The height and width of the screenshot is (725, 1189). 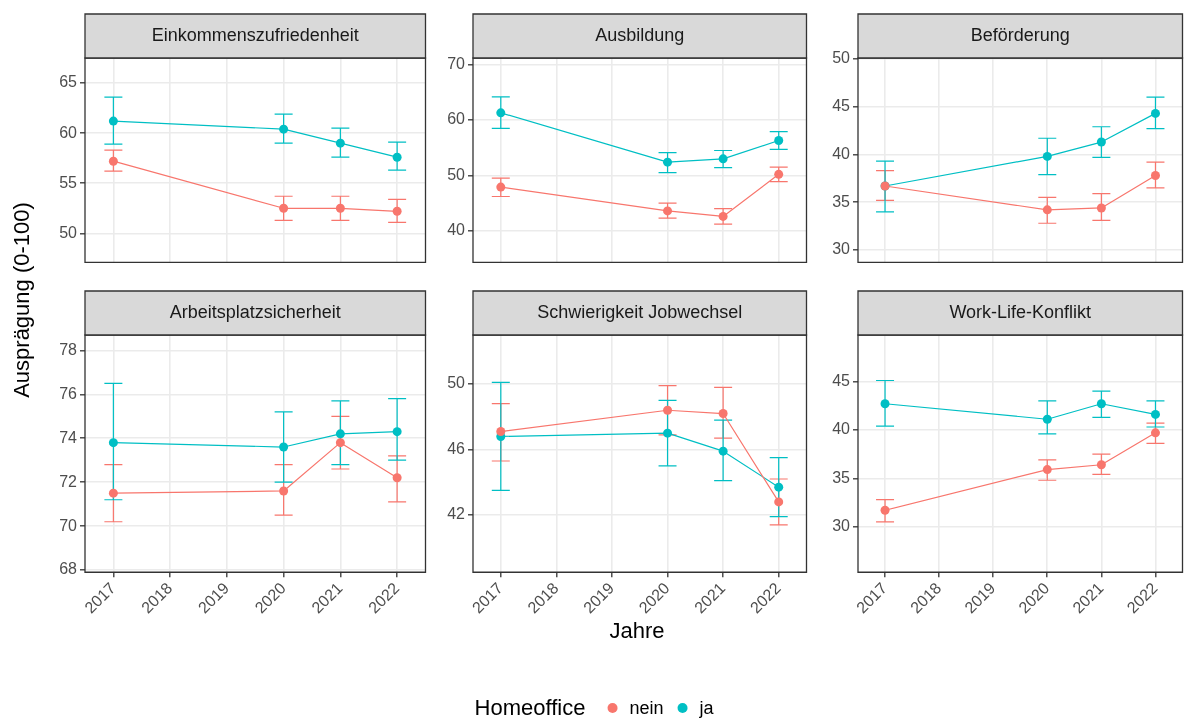 I want to click on y-tick-label: 72, so click(x=68, y=481).